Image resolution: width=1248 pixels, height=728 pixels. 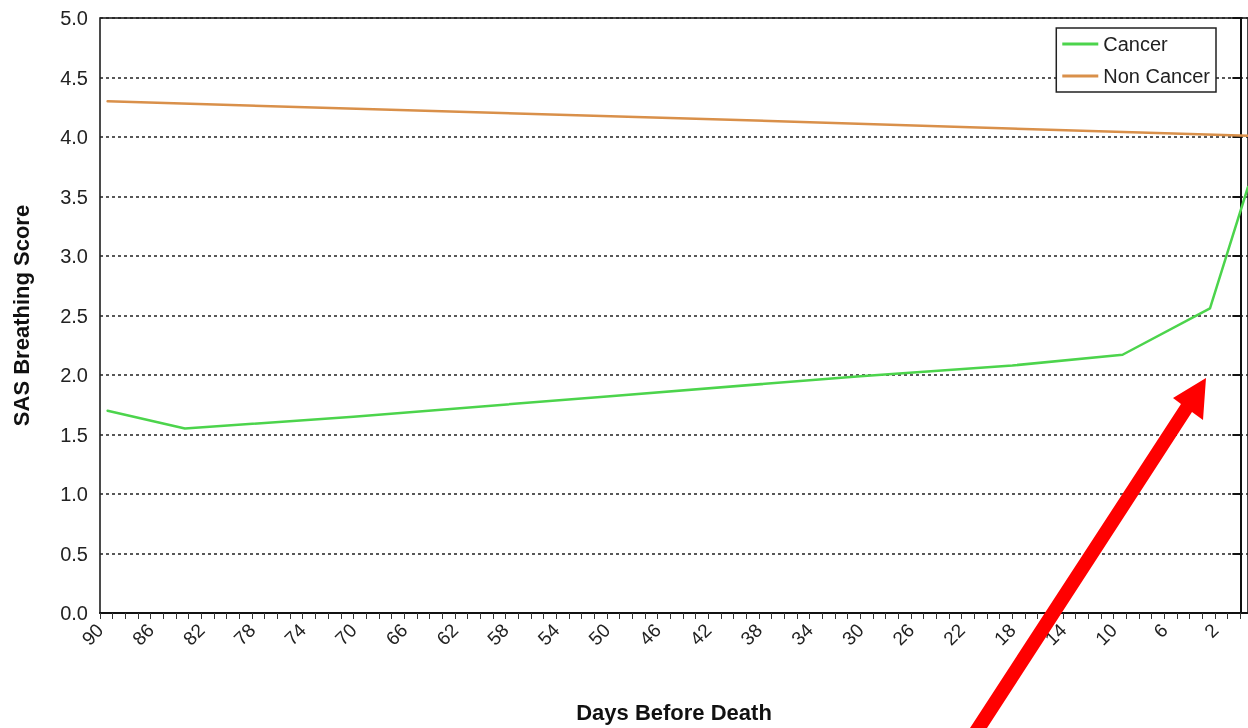 I want to click on x-tick-label: 42, so click(x=700, y=634).